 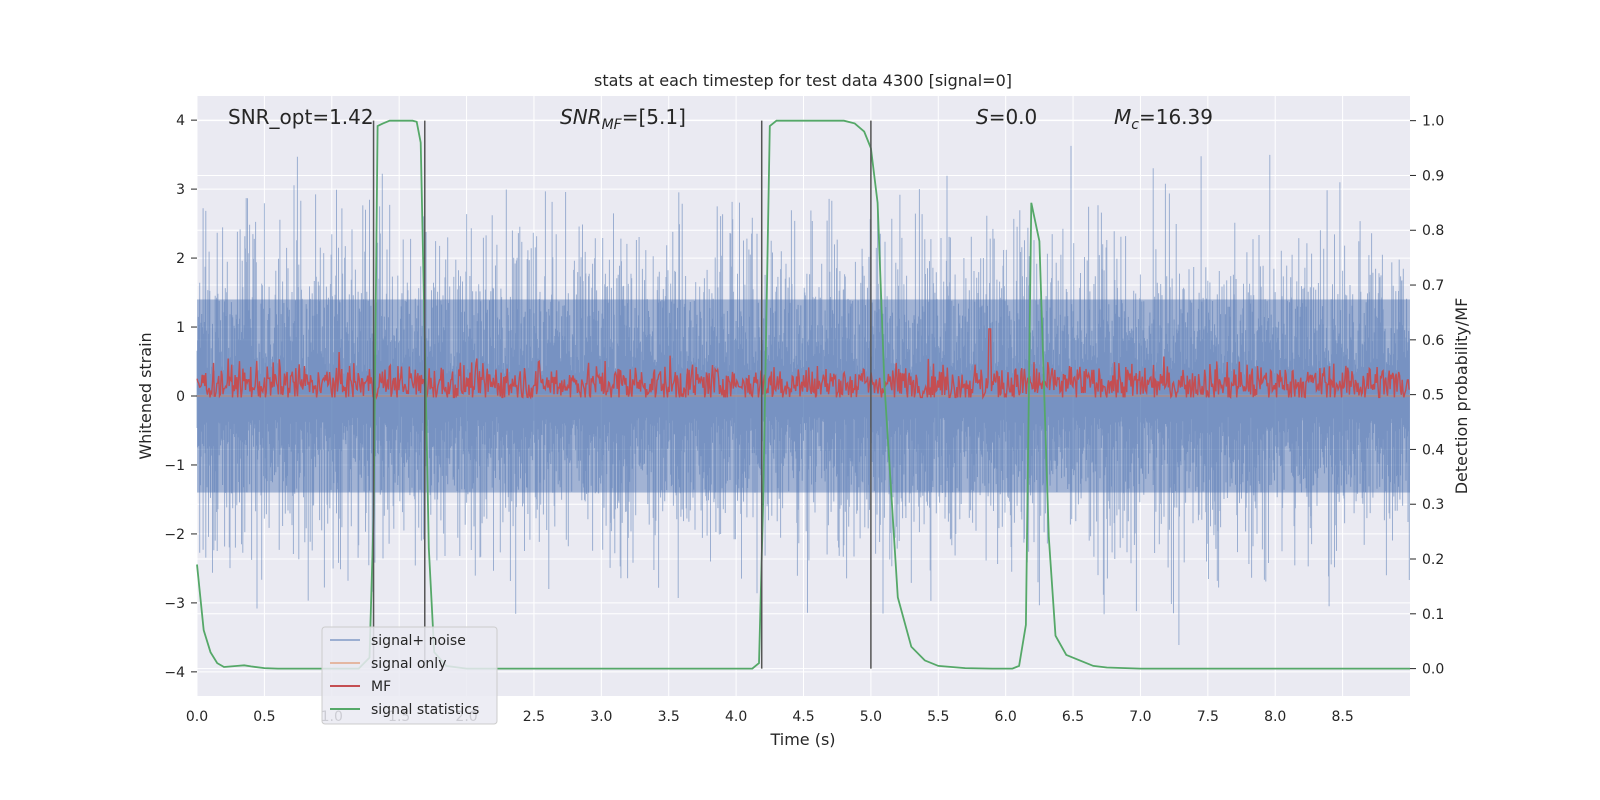 What do you see at coordinates (669, 717) in the screenshot?
I see `x-tick-label: 3.5` at bounding box center [669, 717].